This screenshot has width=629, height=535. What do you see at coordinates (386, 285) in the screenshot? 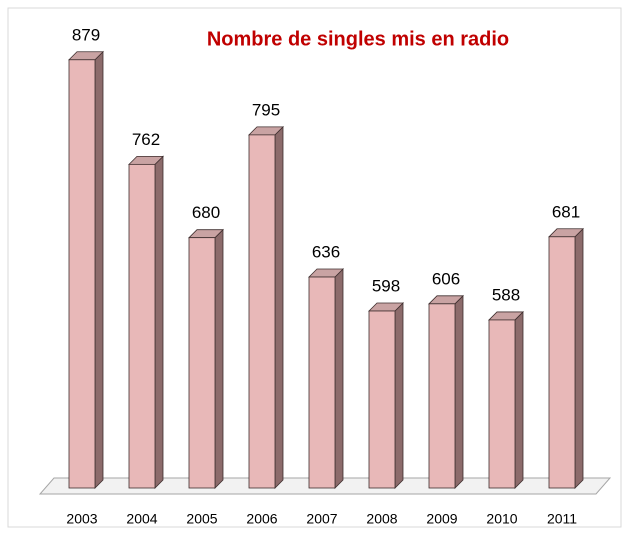
I see `value-label: 598` at bounding box center [386, 285].